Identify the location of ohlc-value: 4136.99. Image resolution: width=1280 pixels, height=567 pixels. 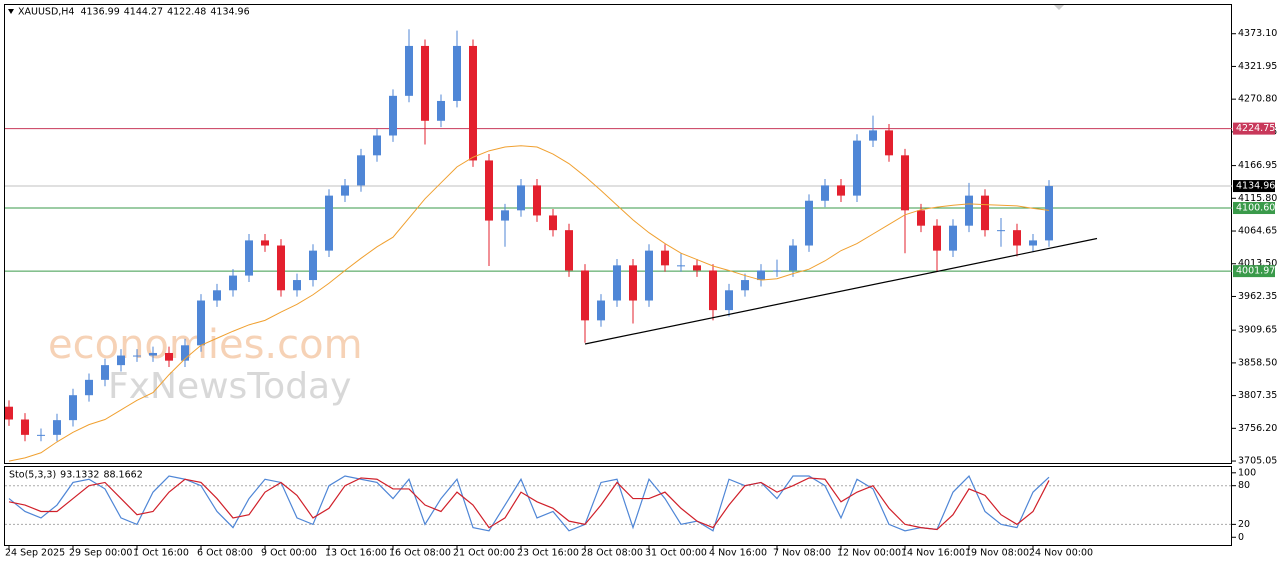
(99, 12).